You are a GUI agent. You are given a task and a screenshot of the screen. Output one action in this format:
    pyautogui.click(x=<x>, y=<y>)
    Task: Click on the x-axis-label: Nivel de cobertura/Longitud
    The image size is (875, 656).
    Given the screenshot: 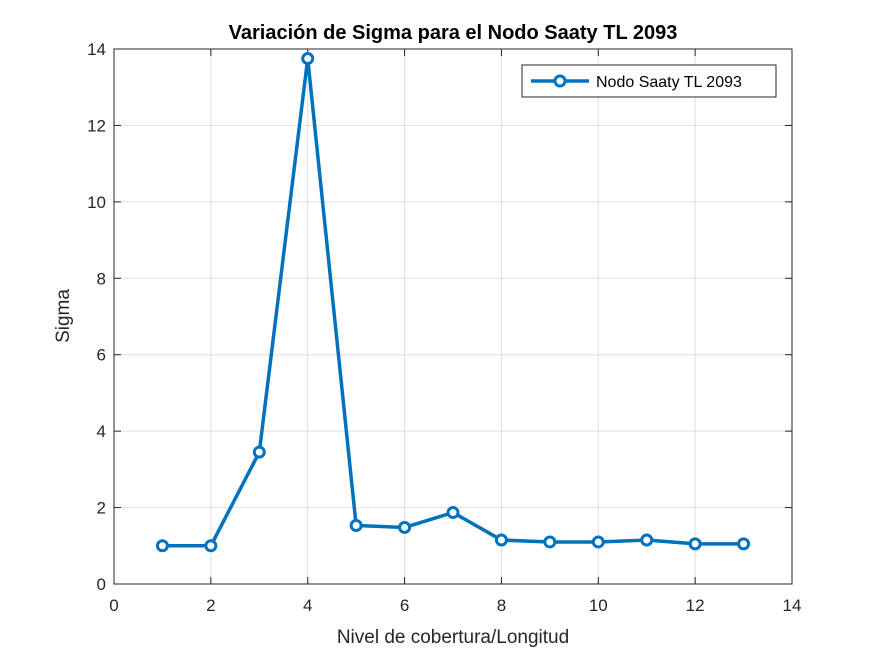 What is the action you would take?
    pyautogui.click(x=453, y=637)
    